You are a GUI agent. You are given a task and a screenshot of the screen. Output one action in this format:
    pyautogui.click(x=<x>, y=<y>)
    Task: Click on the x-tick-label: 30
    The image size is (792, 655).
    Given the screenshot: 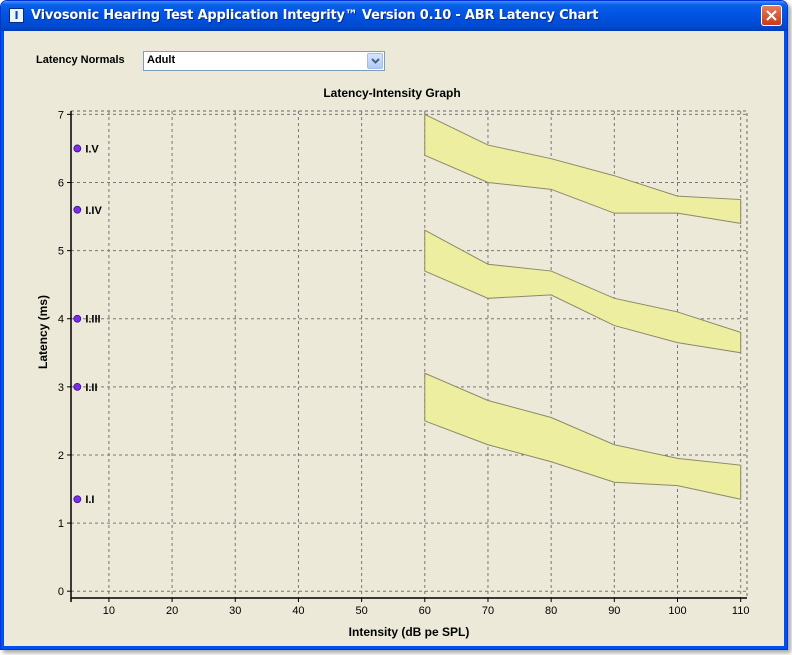 What is the action you would take?
    pyautogui.click(x=235, y=611)
    